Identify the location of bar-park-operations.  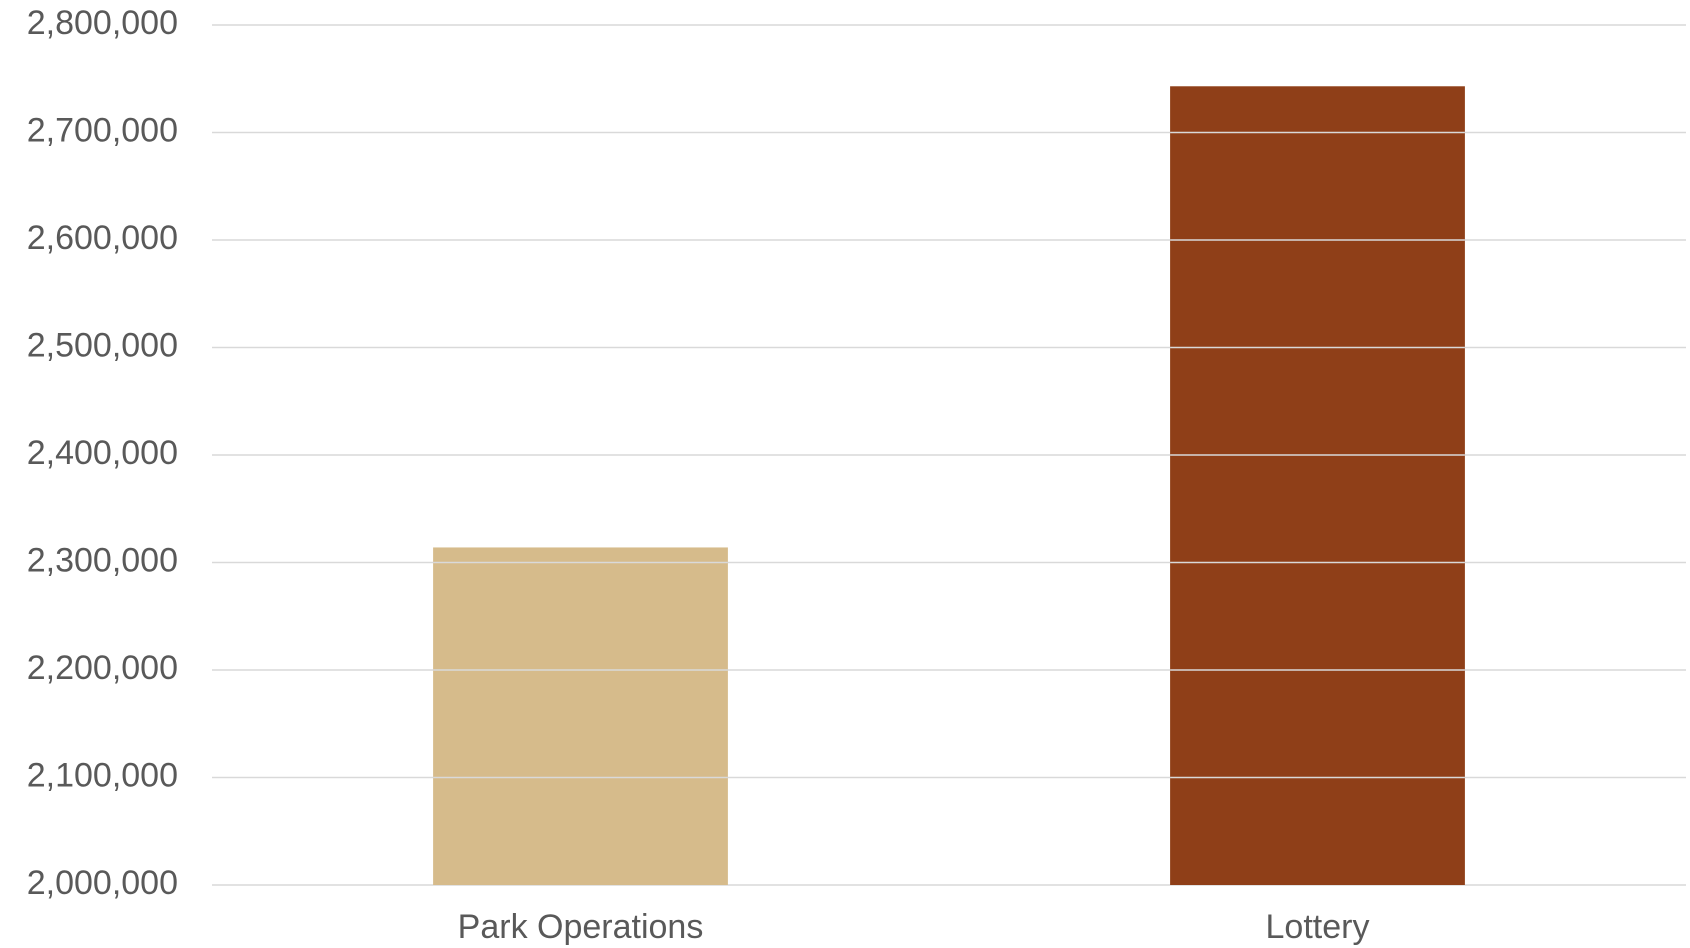
(580, 716).